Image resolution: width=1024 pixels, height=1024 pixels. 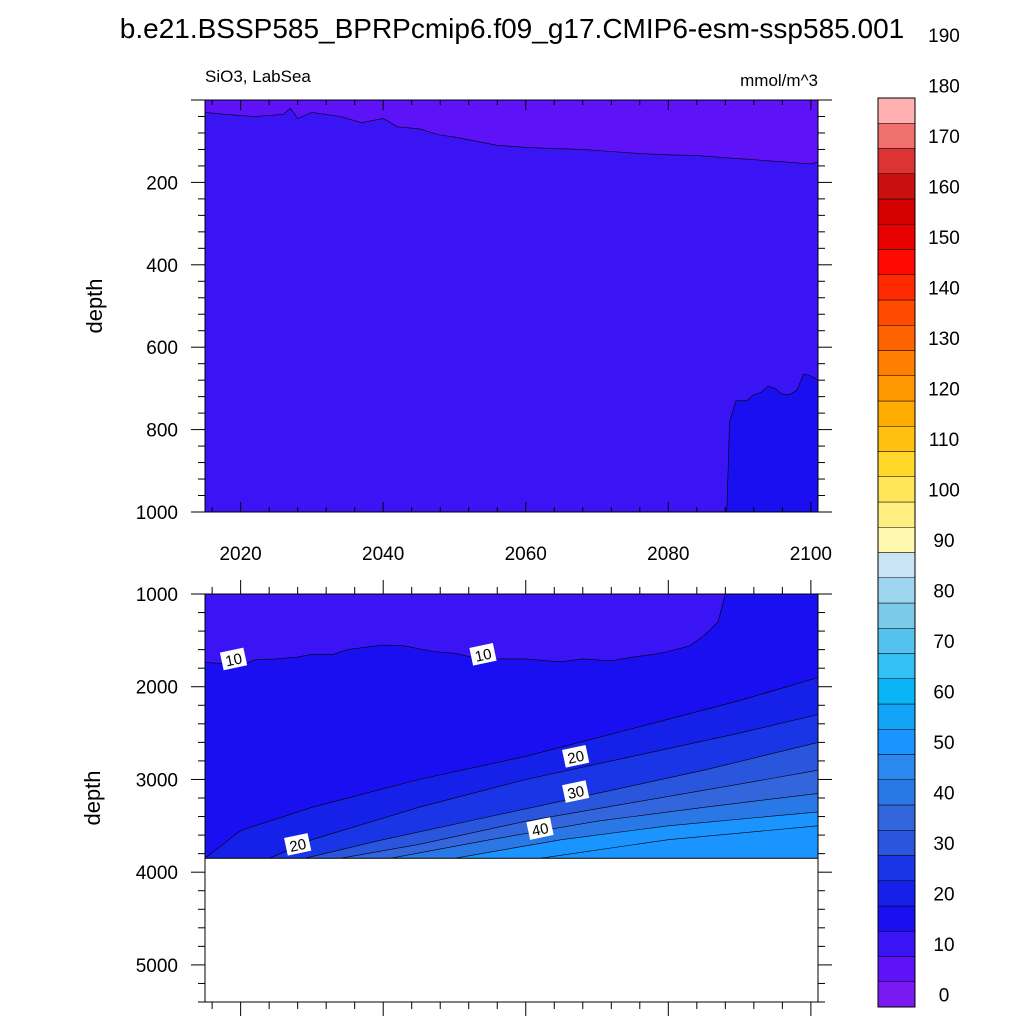 What do you see at coordinates (162, 183) in the screenshot?
I see `y-tick-label: 200` at bounding box center [162, 183].